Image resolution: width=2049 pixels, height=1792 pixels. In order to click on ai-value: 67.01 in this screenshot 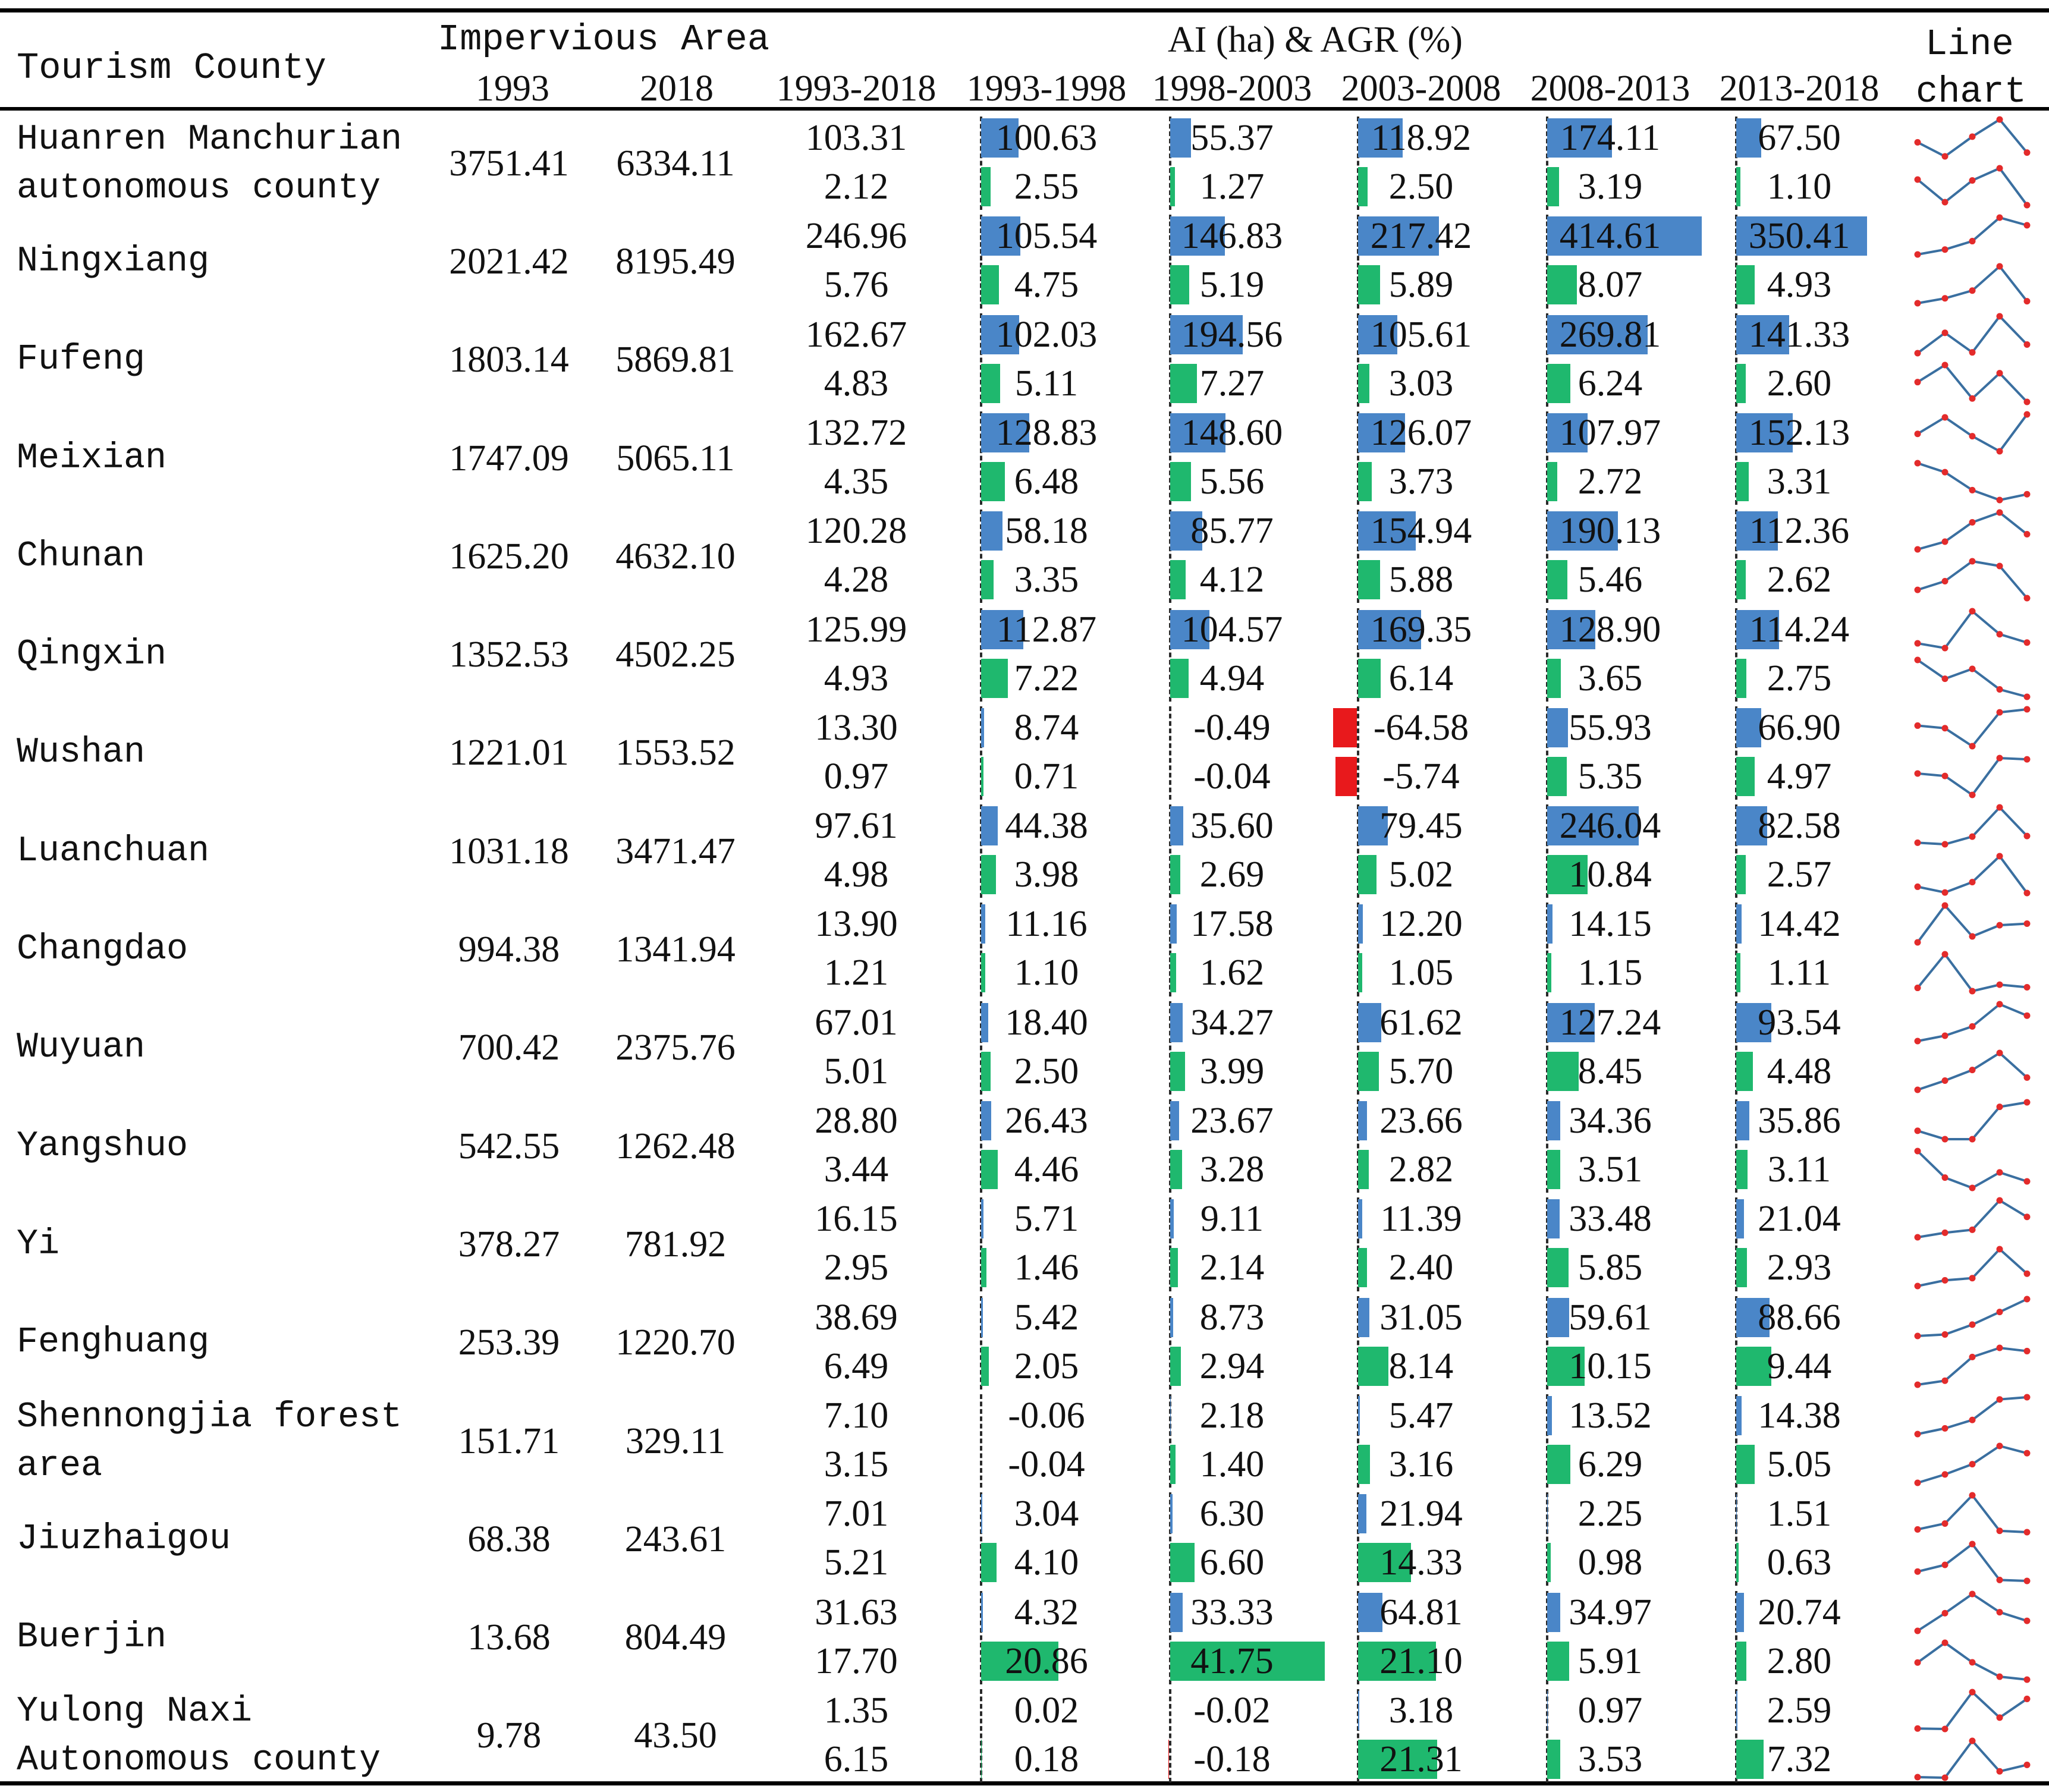, I will do `click(857, 1022)`.